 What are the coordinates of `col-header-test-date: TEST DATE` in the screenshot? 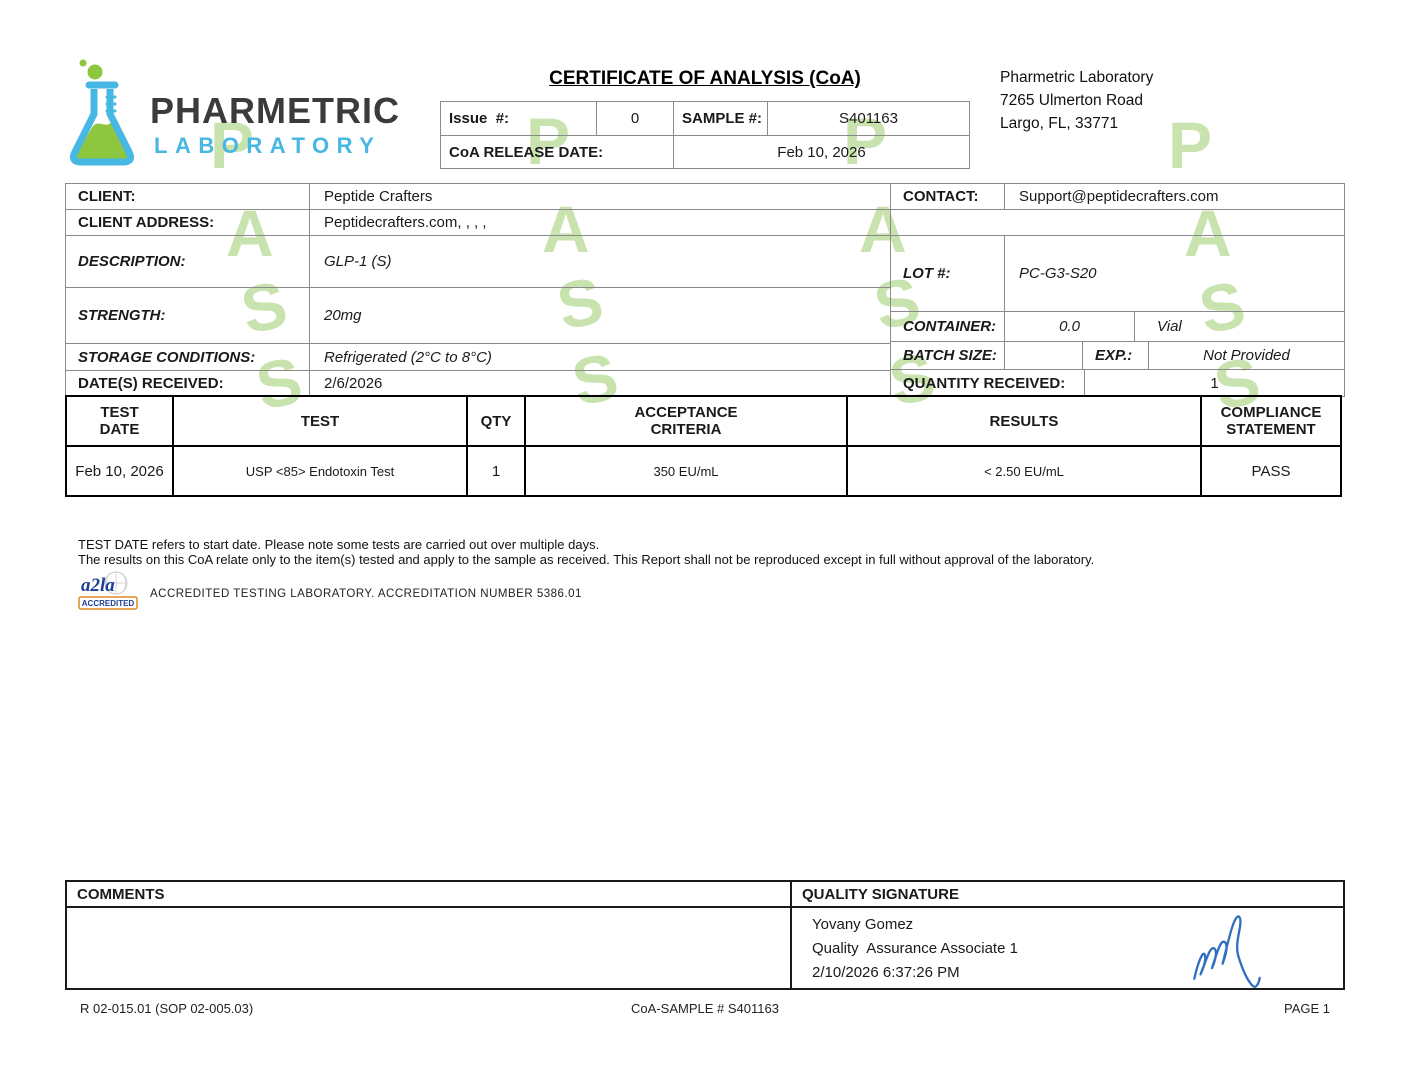 It's located at (119, 421).